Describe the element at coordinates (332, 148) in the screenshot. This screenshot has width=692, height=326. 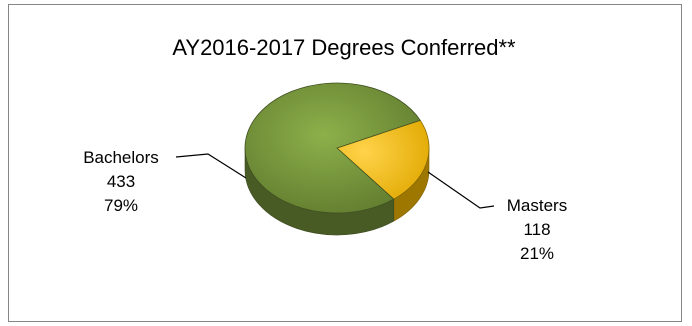
I see `pie-slice-bachelors` at that location.